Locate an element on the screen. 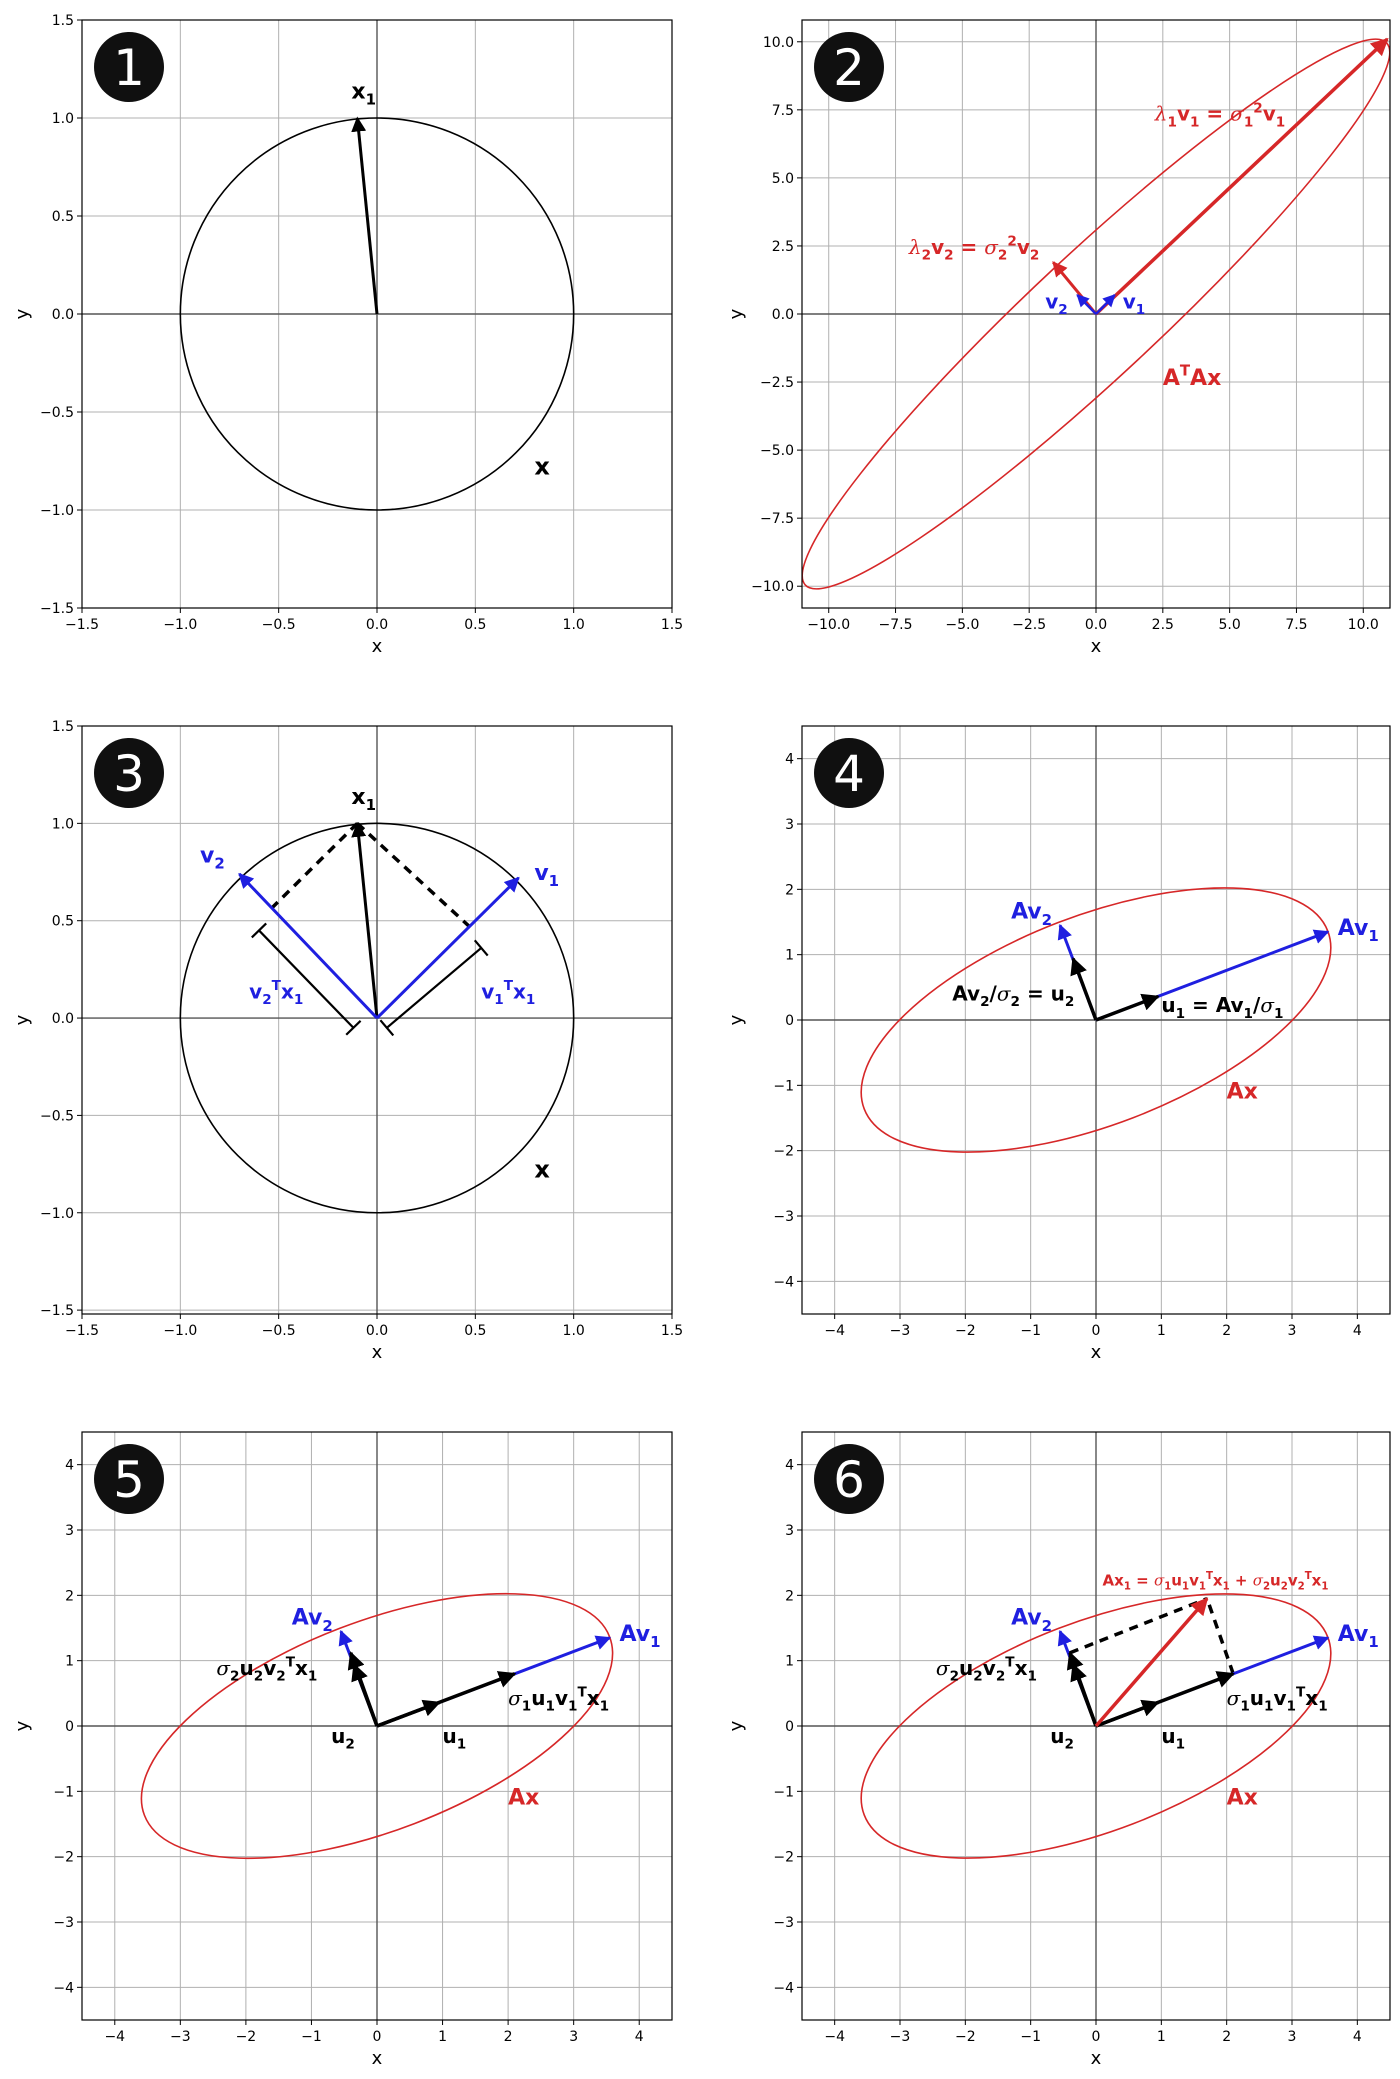 This screenshot has height=2079, width=1400. y-tick-label: 2.5 is located at coordinates (783, 247).